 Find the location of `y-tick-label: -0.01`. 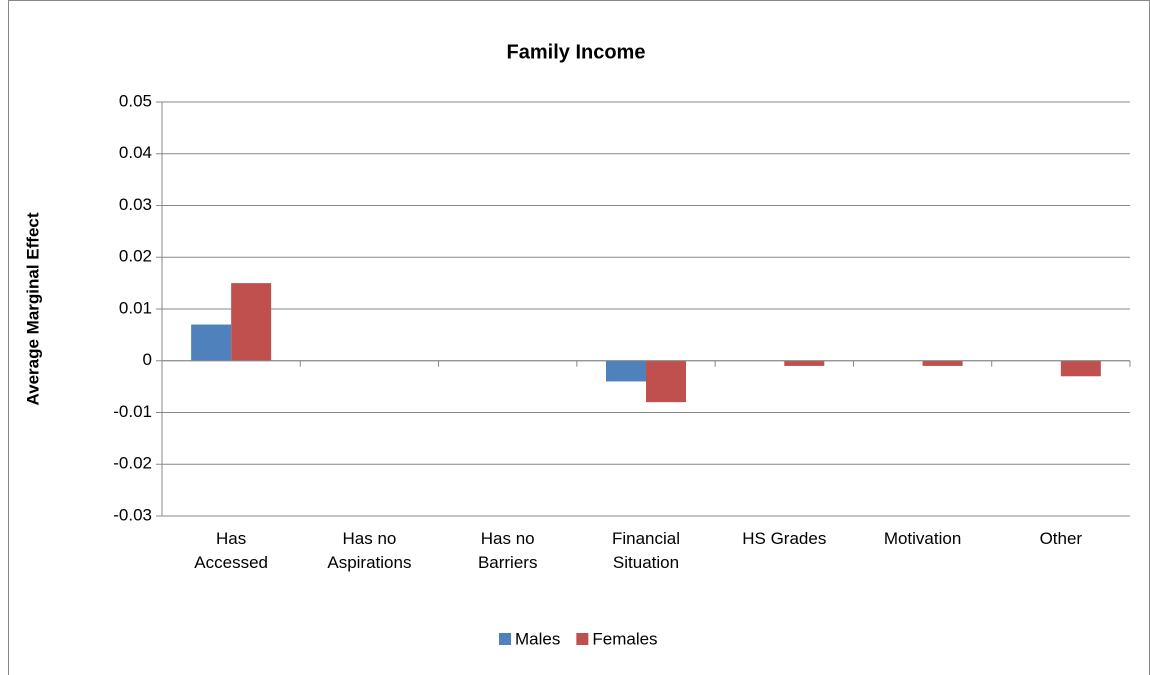

y-tick-label: -0.01 is located at coordinates (132, 411).